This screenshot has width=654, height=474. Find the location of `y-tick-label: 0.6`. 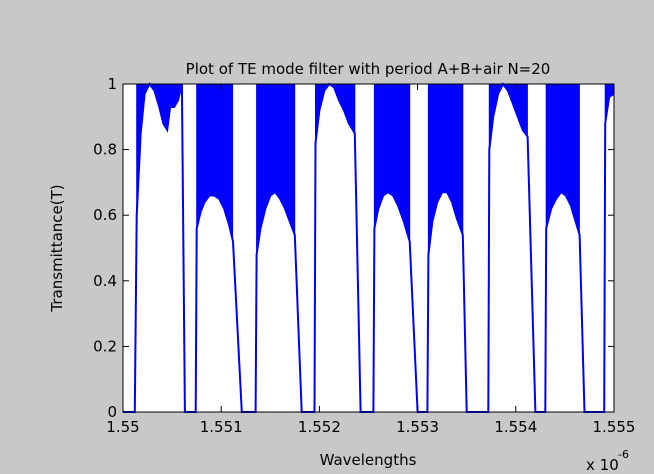

y-tick-label: 0.6 is located at coordinates (105, 215).